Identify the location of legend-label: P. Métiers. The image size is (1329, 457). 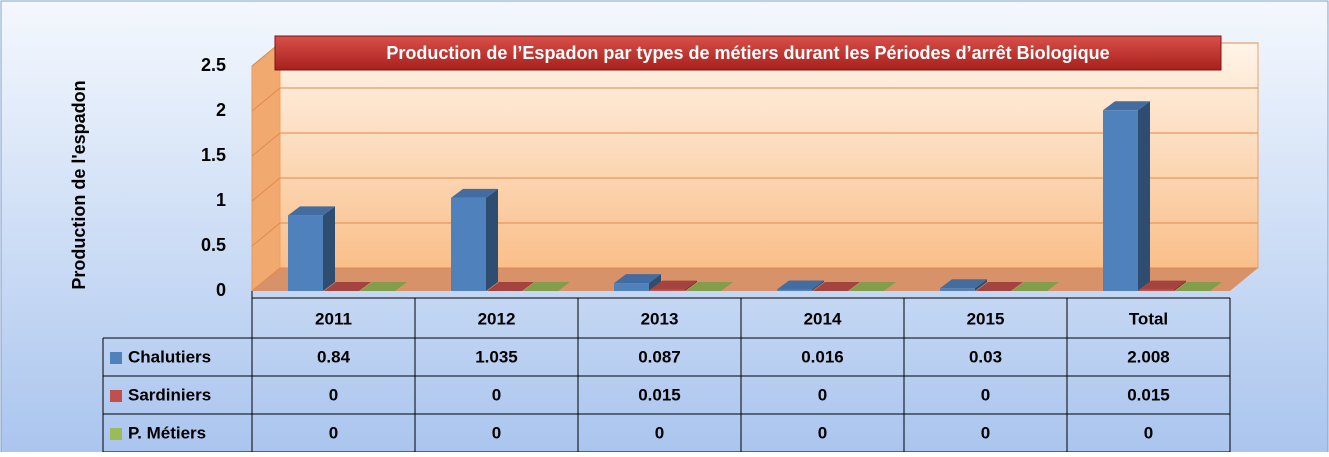
(167, 432).